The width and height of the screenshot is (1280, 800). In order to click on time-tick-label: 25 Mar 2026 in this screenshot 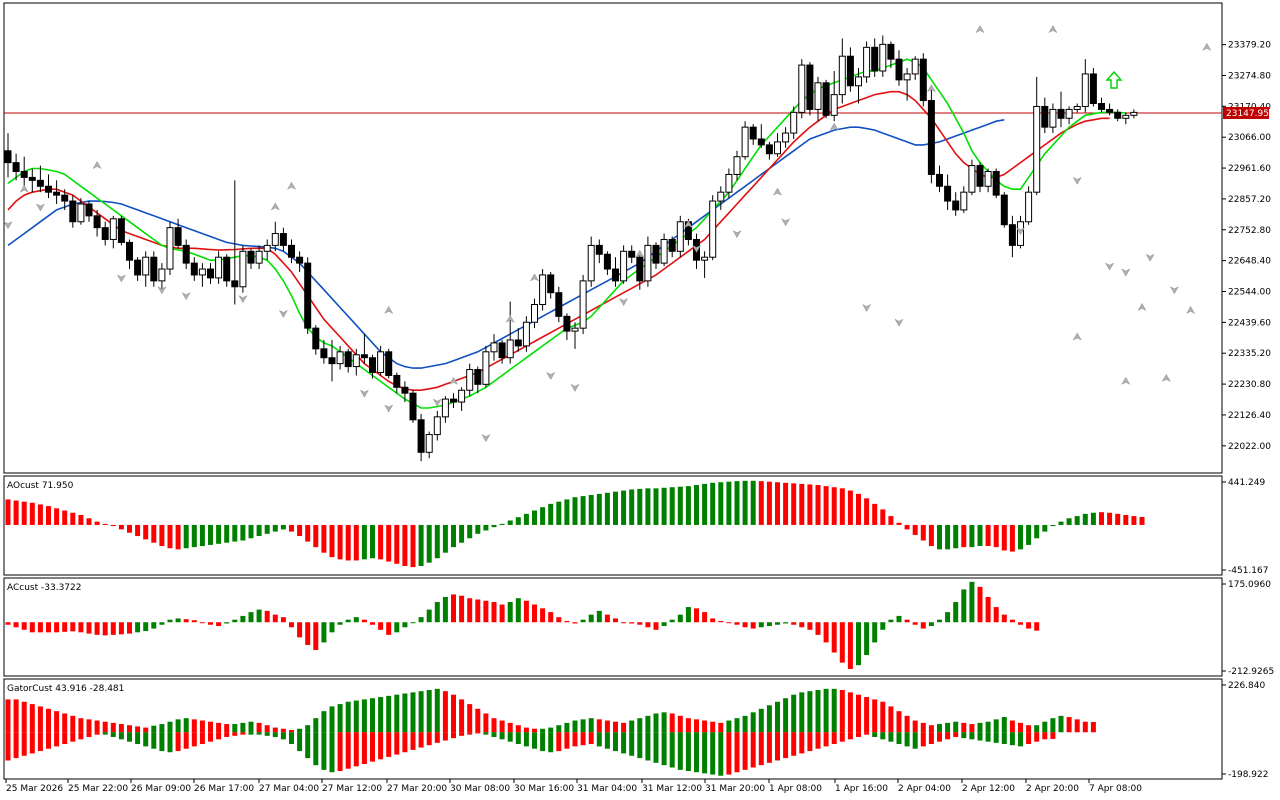, I will do `click(34, 789)`.